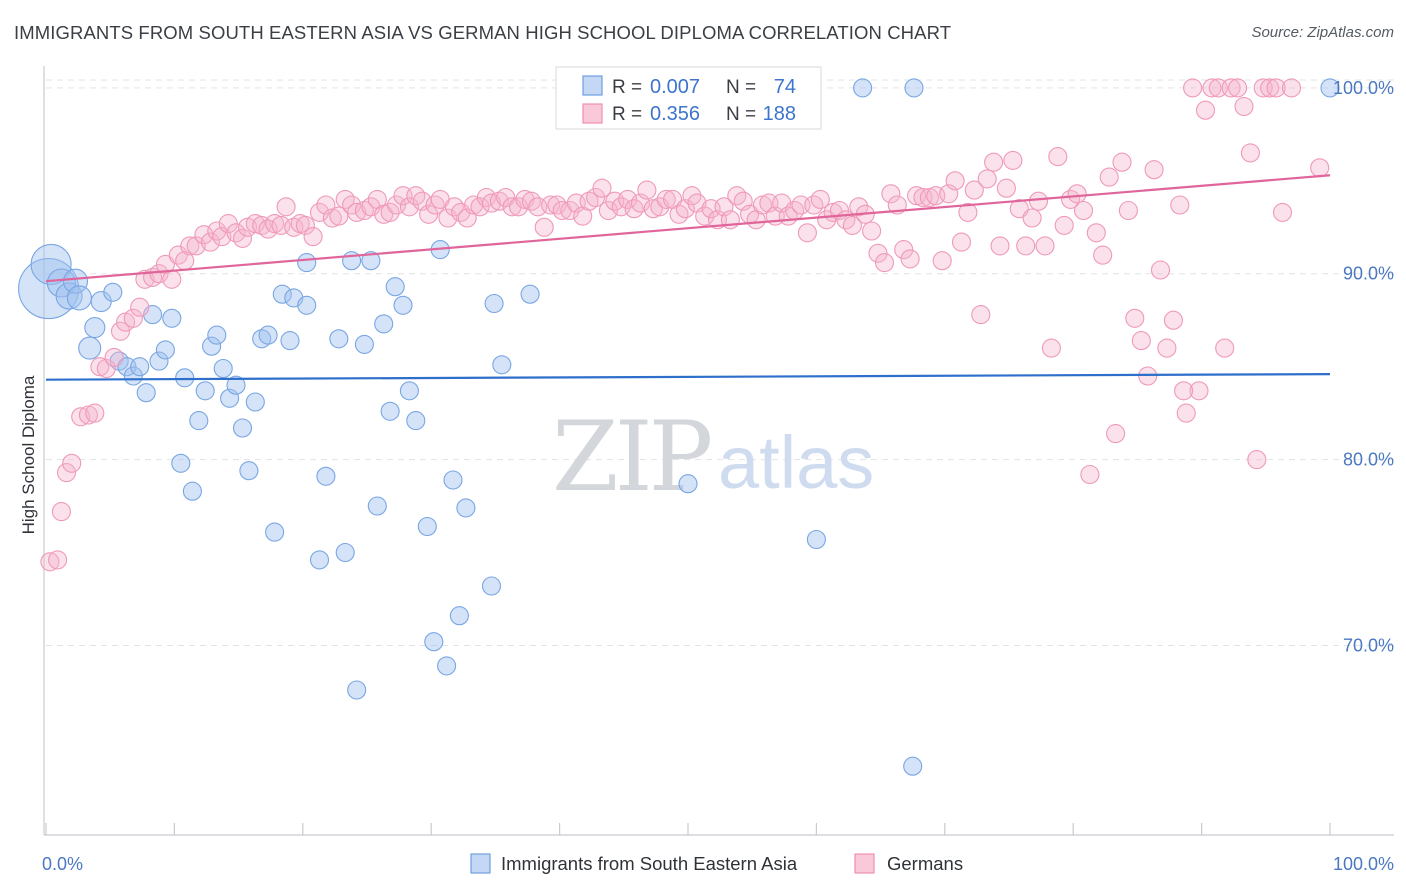 This screenshot has width=1406, height=892. What do you see at coordinates (631, 457) in the screenshot?
I see `watermark-zip: ZIP` at bounding box center [631, 457].